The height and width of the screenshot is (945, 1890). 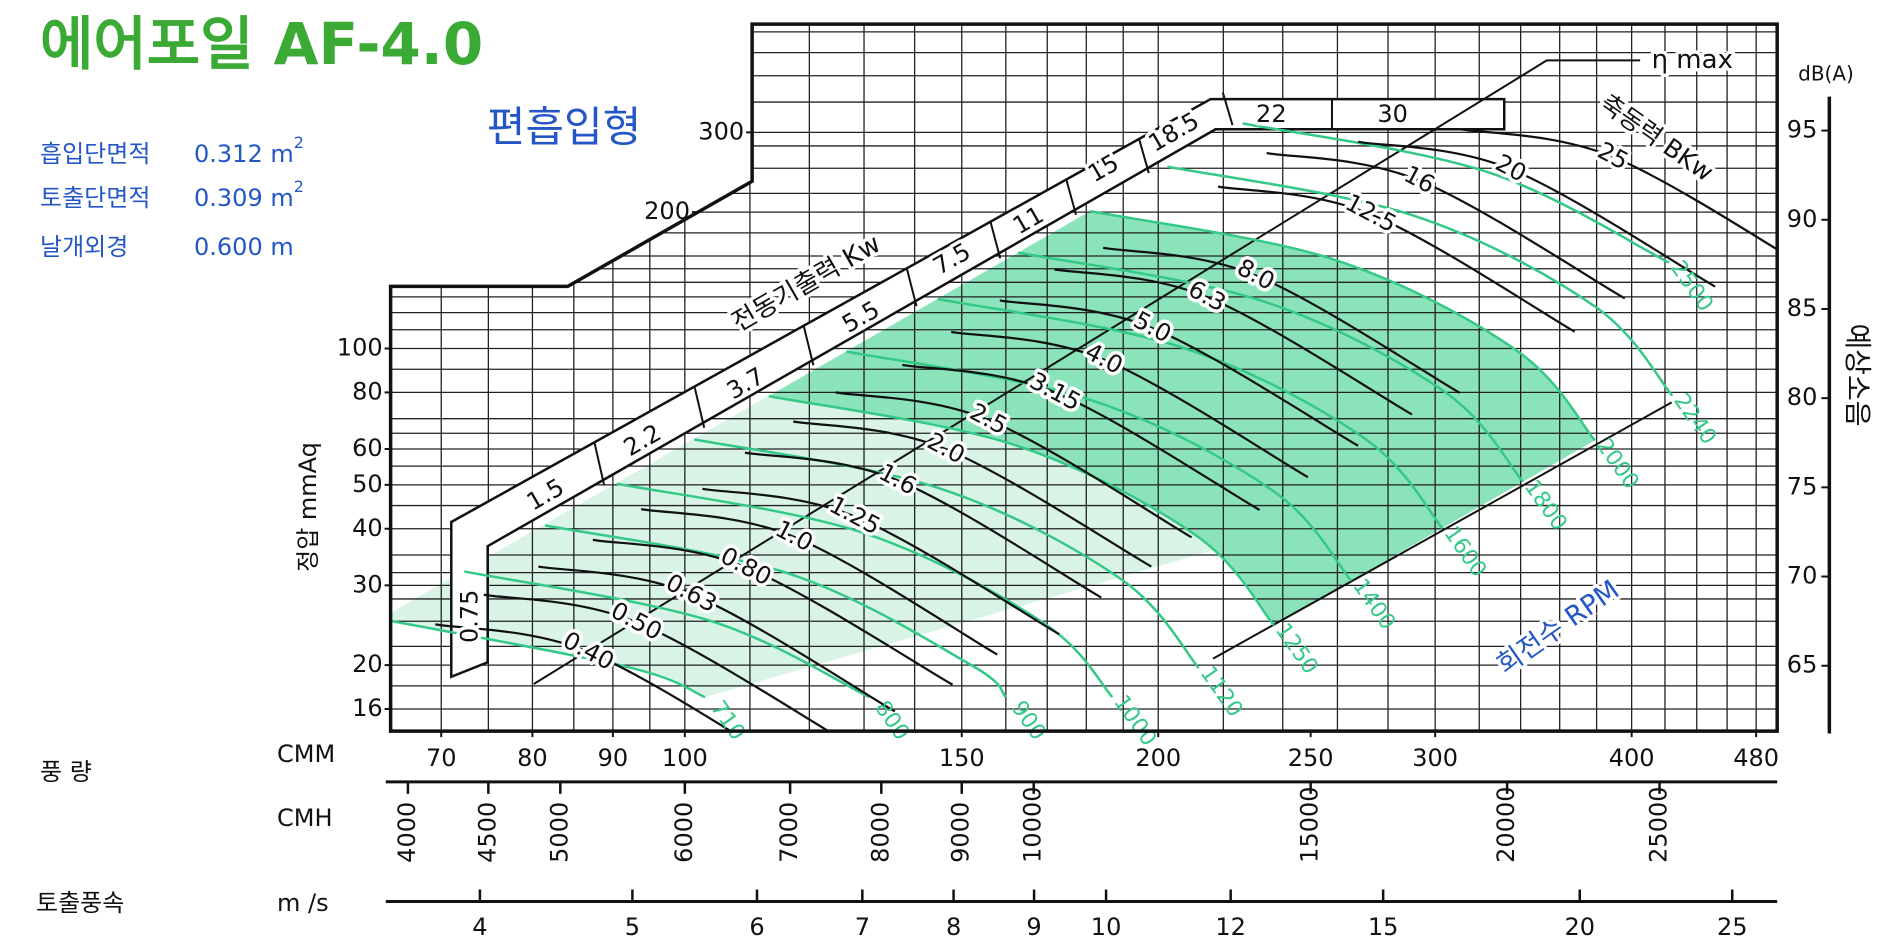 What do you see at coordinates (441, 758) in the screenshot?
I see `x-tick-label: 70` at bounding box center [441, 758].